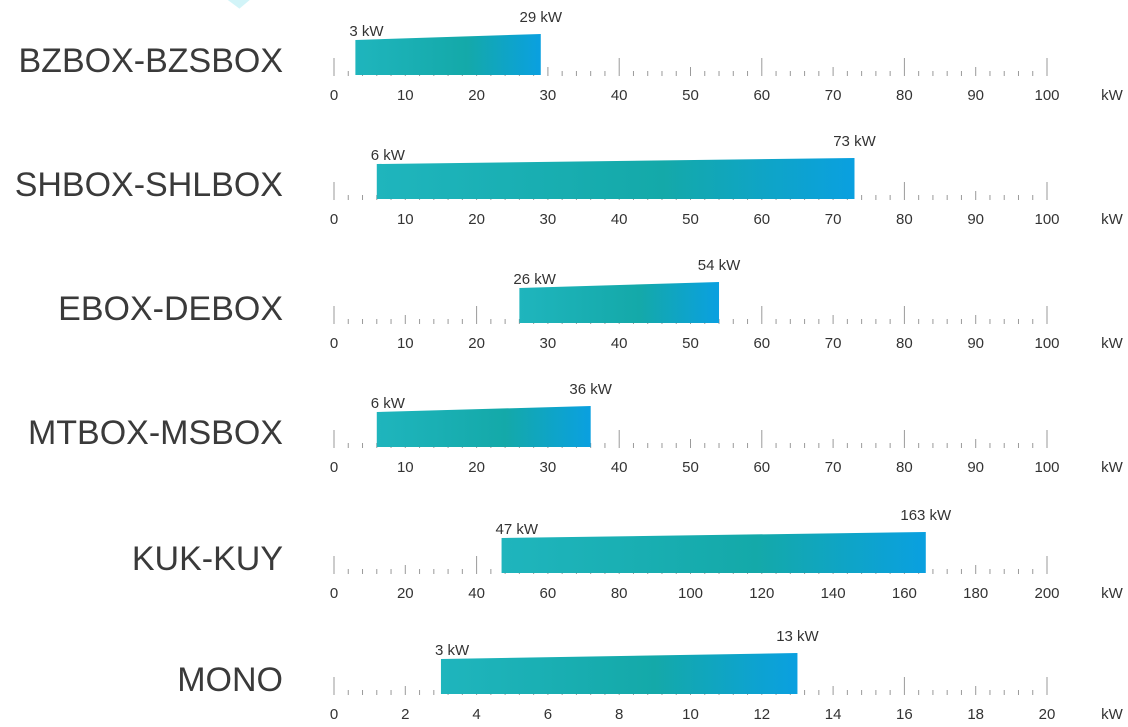 The image size is (1128, 727). I want to click on tick-label: 160, so click(904, 593).